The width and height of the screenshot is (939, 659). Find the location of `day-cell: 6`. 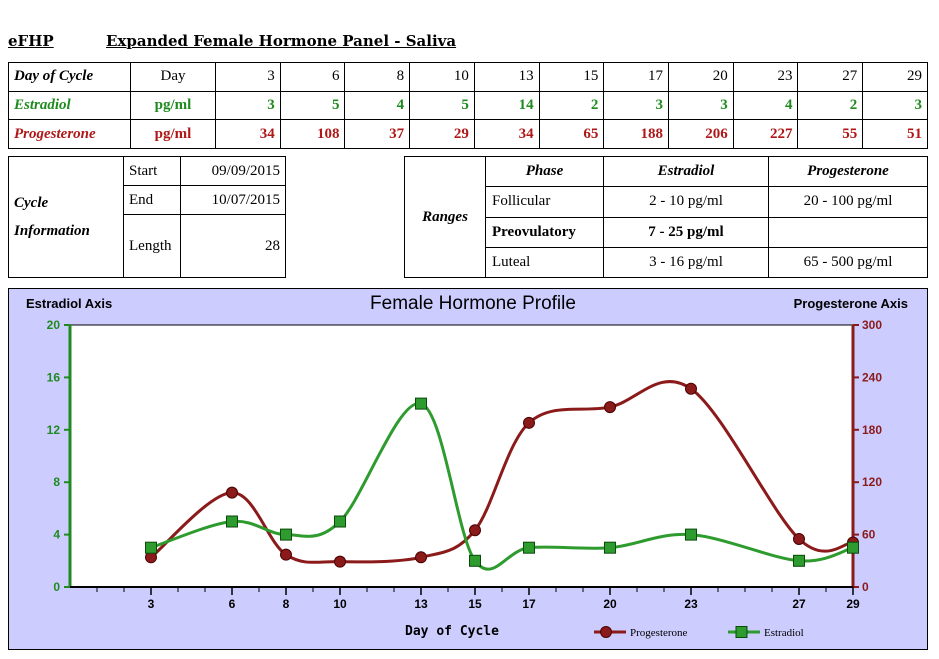

day-cell: 6 is located at coordinates (312, 77).